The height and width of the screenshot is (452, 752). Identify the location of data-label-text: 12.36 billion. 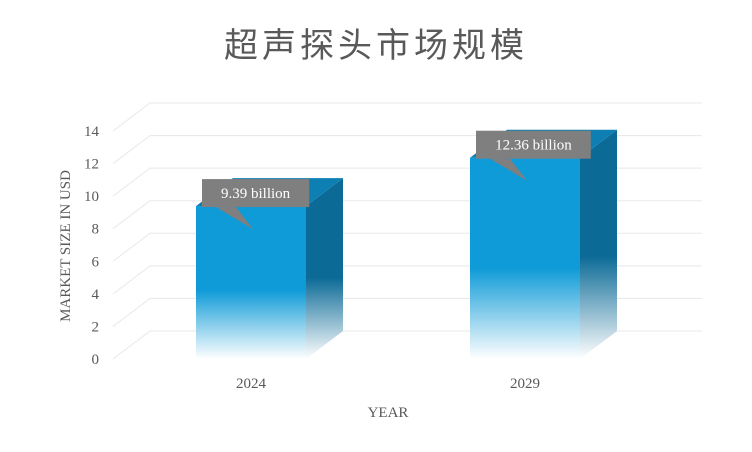
(533, 146).